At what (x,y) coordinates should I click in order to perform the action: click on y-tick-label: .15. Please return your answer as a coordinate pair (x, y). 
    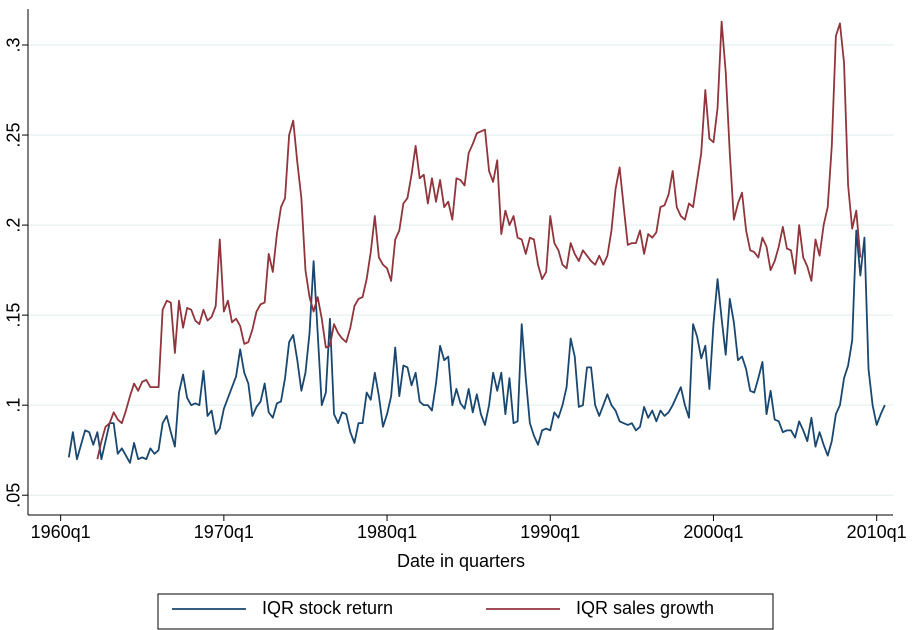
    Looking at the image, I should click on (14, 315).